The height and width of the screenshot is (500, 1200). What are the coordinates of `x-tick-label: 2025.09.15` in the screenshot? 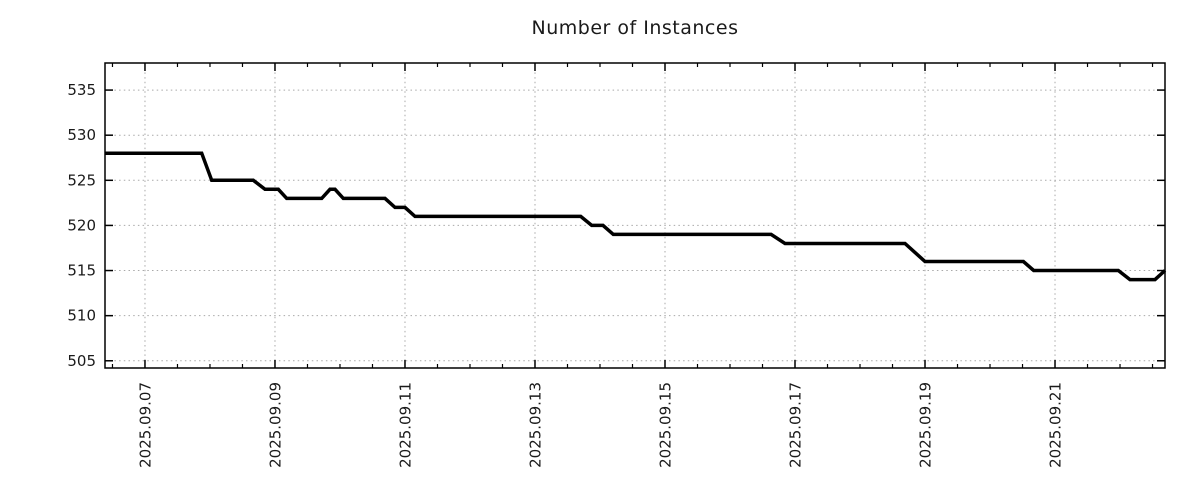 It's located at (665, 425).